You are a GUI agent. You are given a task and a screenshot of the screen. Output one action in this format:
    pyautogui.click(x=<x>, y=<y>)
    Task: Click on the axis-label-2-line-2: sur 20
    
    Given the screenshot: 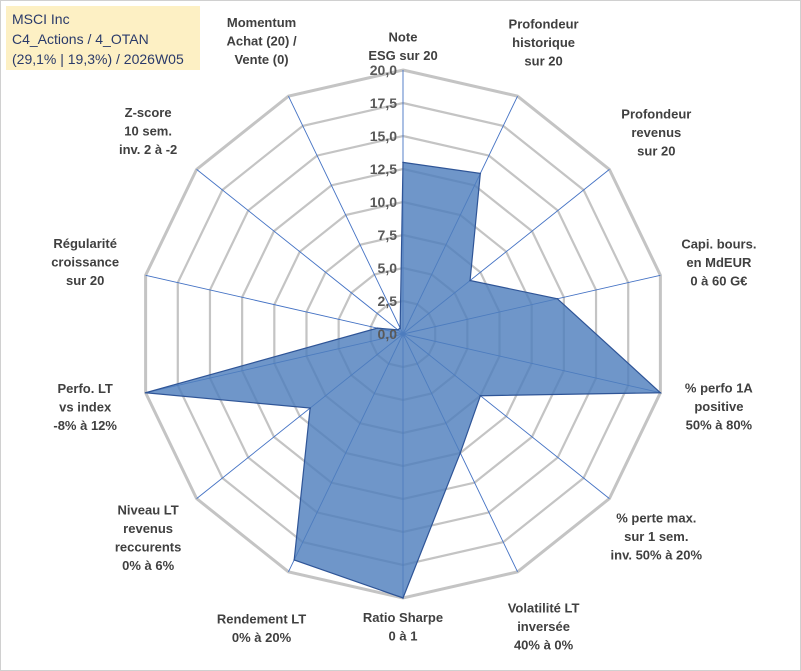 What is the action you would take?
    pyautogui.click(x=656, y=150)
    